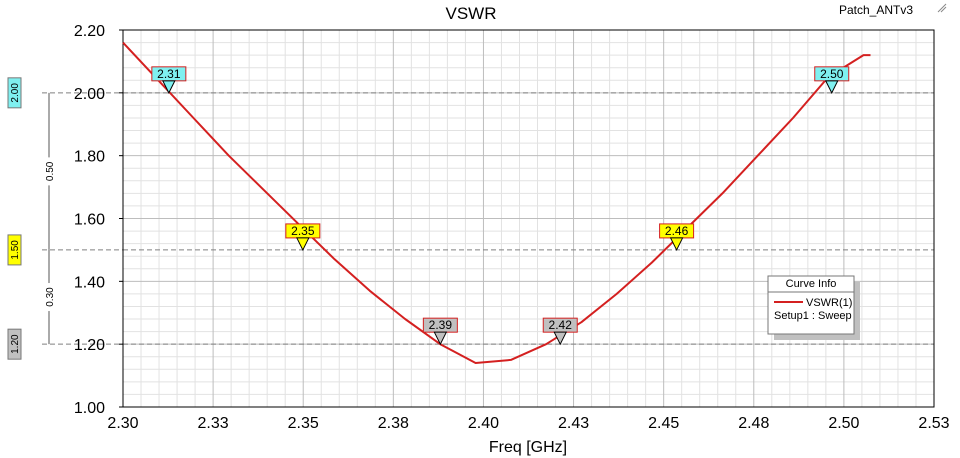 The image size is (960, 458). Describe the element at coordinates (303, 423) in the screenshot. I see `x-tick-label: 2.35` at that location.